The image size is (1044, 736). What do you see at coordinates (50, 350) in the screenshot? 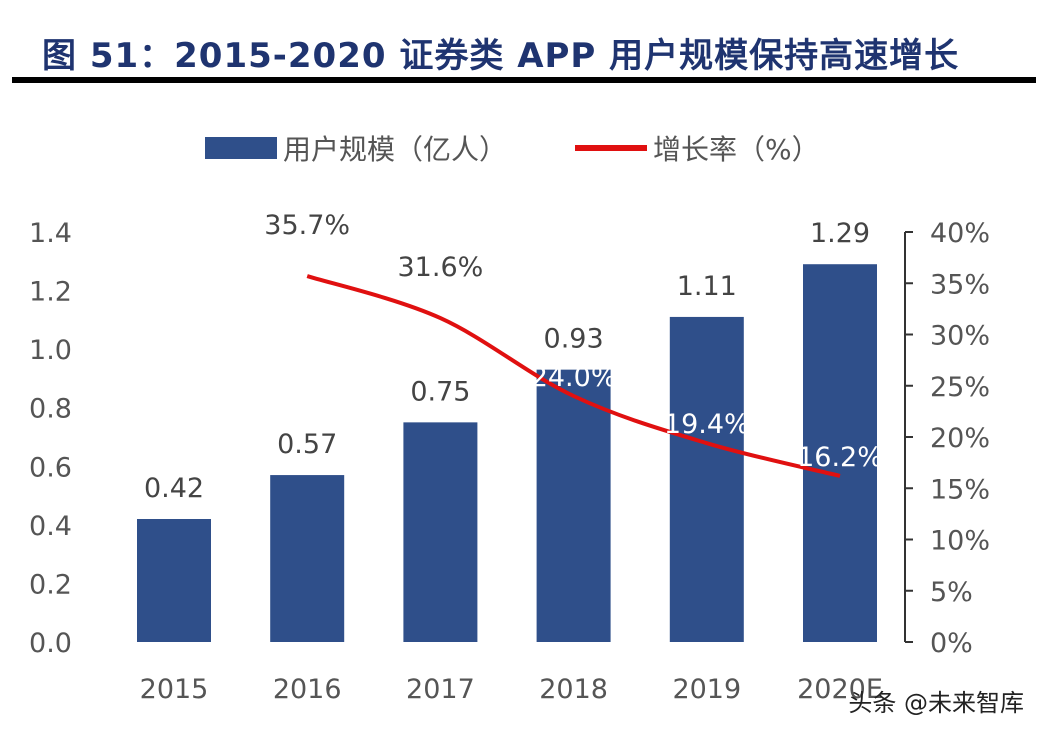
I see `left-axis-tick-label: 1.0` at bounding box center [50, 350].